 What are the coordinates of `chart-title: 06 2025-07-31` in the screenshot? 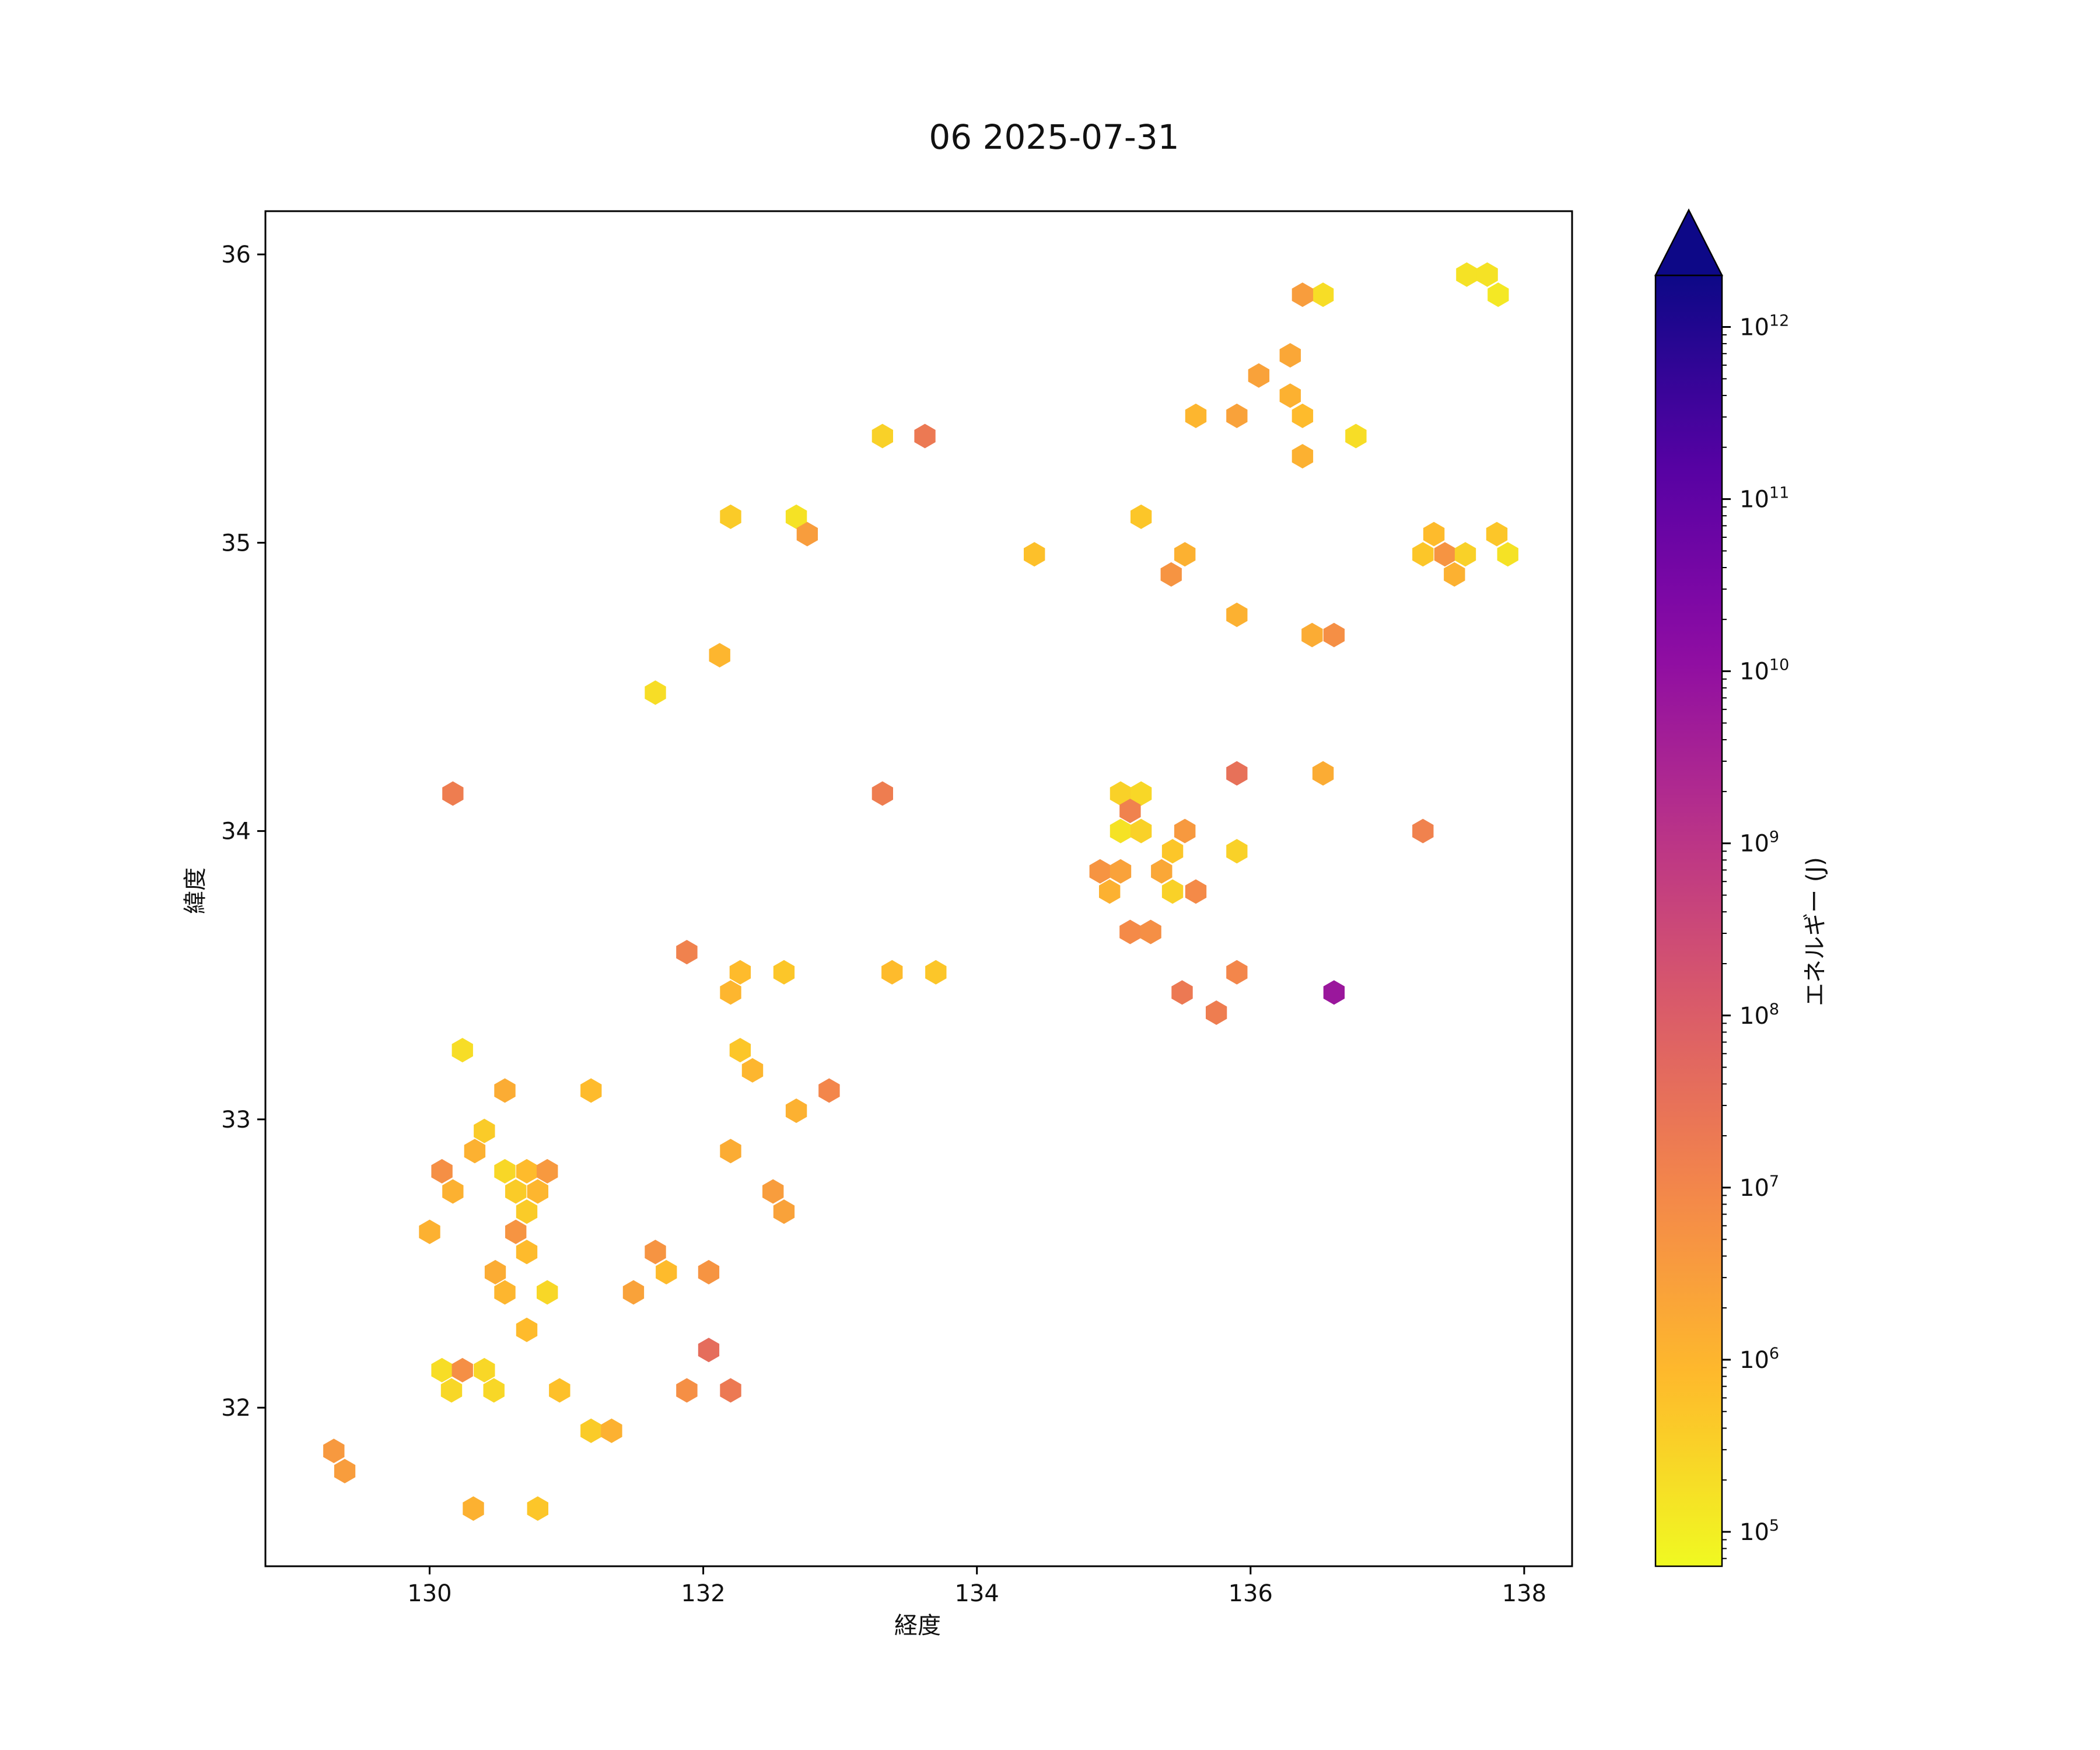 It's located at (1054, 137).